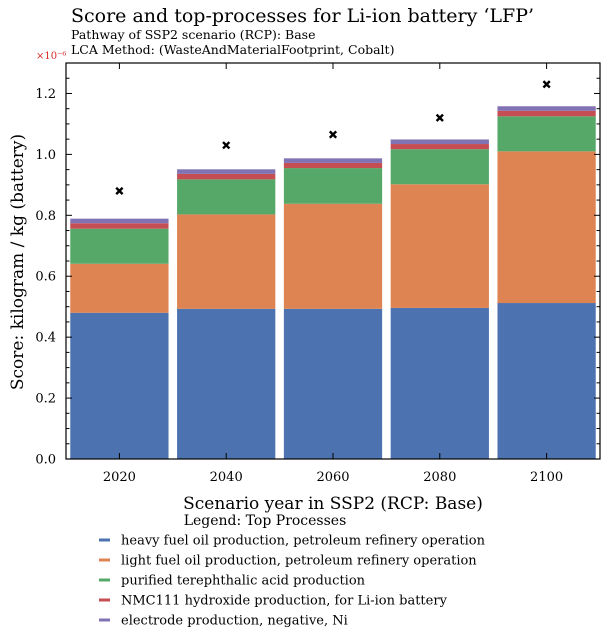 Image resolution: width=606 pixels, height=637 pixels. I want to click on x-tick-label-2060: 2060, so click(332, 477).